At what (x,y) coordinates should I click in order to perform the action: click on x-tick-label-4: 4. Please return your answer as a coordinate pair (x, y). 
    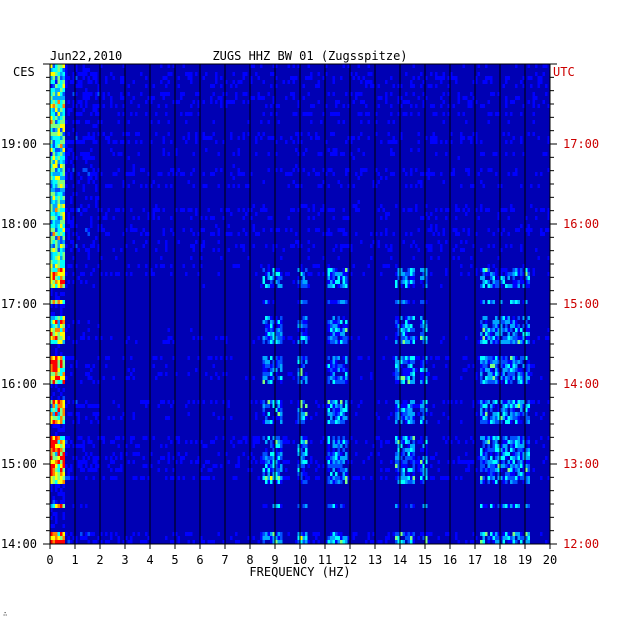
    Looking at the image, I should click on (149, 560).